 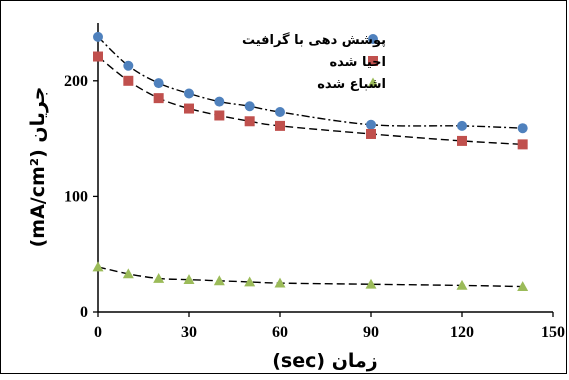 What do you see at coordinates (38, 167) in the screenshot?
I see `y-axis-title: جریان (mA/cm²)` at bounding box center [38, 167].